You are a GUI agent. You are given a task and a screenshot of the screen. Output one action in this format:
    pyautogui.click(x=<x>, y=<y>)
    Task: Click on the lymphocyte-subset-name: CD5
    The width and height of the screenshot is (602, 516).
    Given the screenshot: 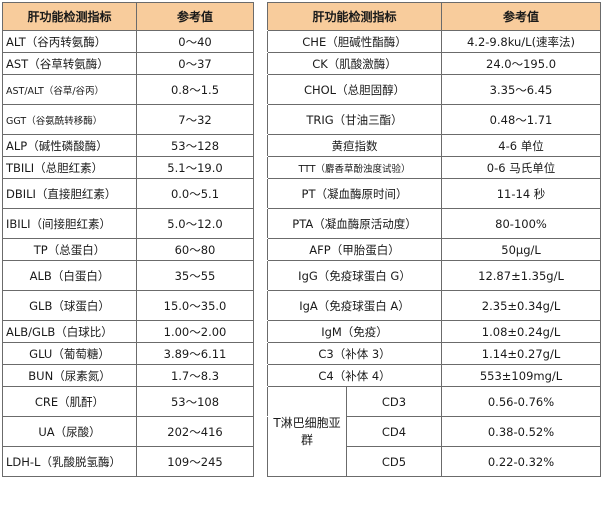 What is the action you would take?
    pyautogui.click(x=394, y=461)
    